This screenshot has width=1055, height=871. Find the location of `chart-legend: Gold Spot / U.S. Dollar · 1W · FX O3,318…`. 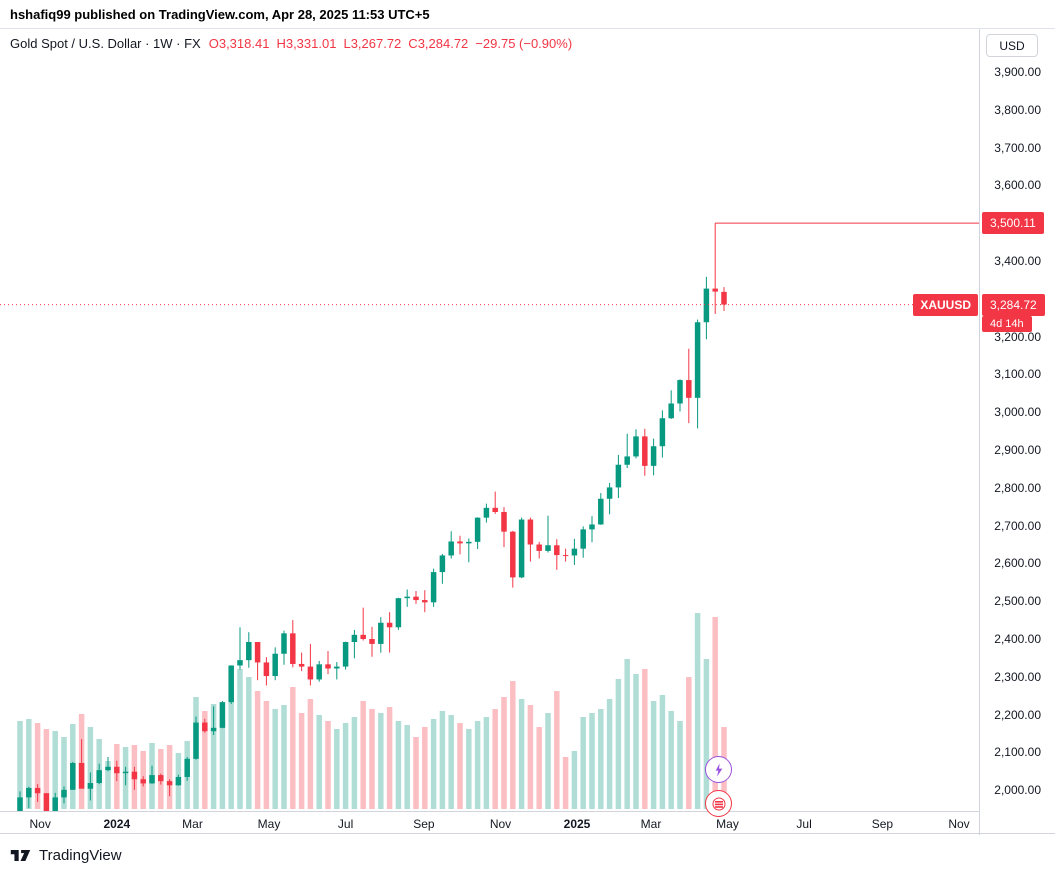

chart-legend: Gold Spot / U.S. Dollar · 1W · FX O3,318… is located at coordinates (291, 43).